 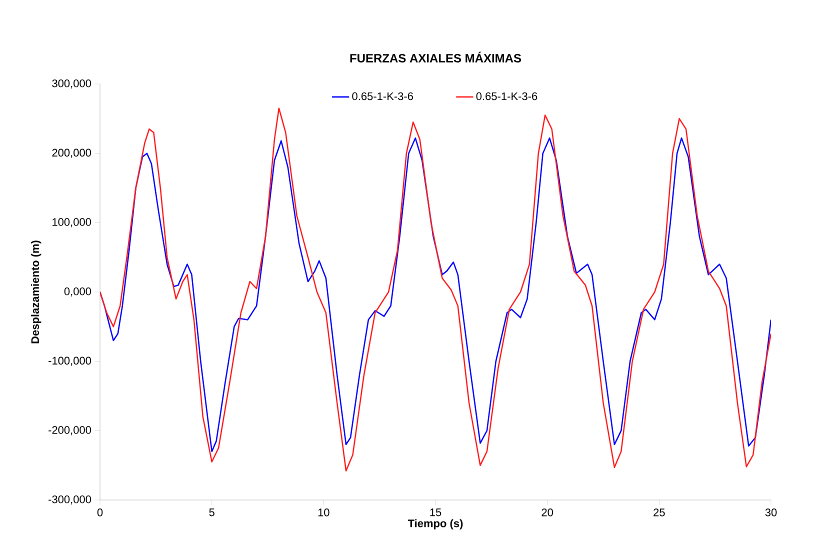 I want to click on y-tick-label: 300,000, so click(x=72, y=84).